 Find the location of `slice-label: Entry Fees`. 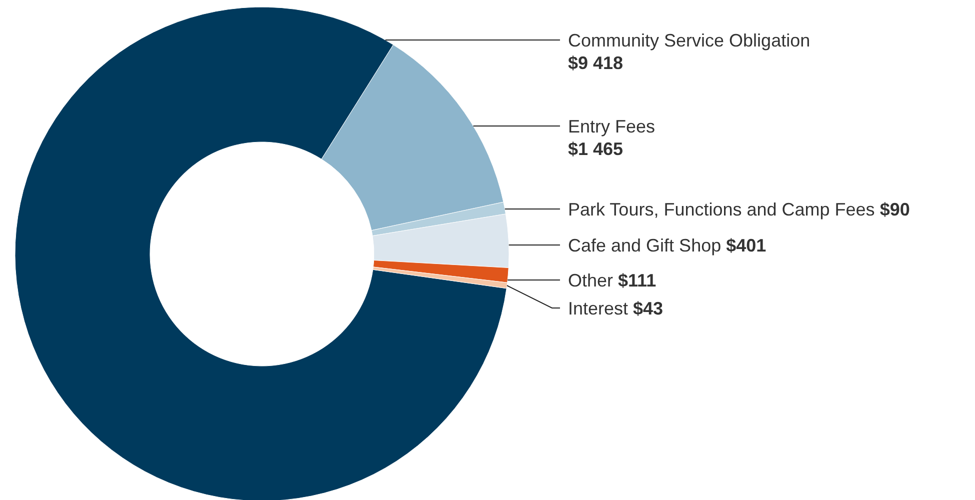

slice-label: Entry Fees is located at coordinates (612, 126).